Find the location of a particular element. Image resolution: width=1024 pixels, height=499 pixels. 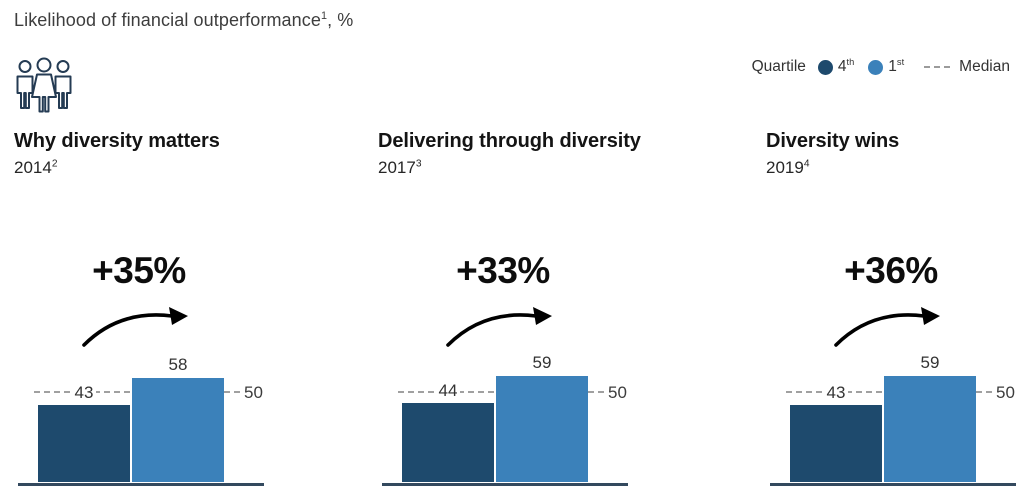

bar-chart: 43 58 50 is located at coordinates (143, 415).